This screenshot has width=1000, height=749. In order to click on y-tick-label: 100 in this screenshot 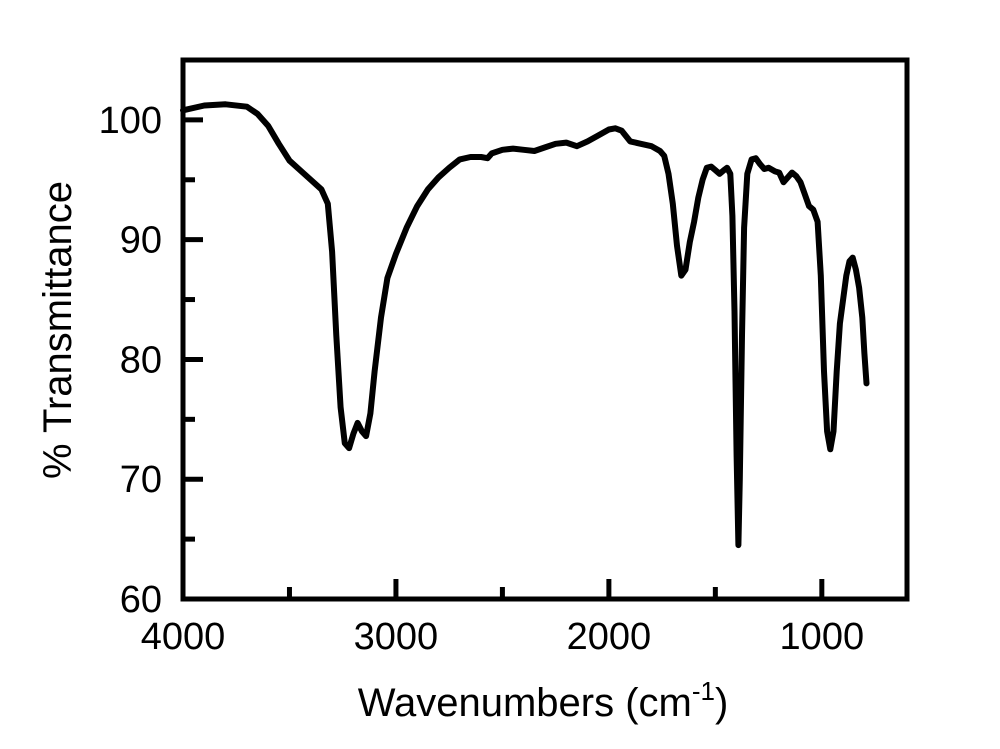, I will do `click(130, 121)`.